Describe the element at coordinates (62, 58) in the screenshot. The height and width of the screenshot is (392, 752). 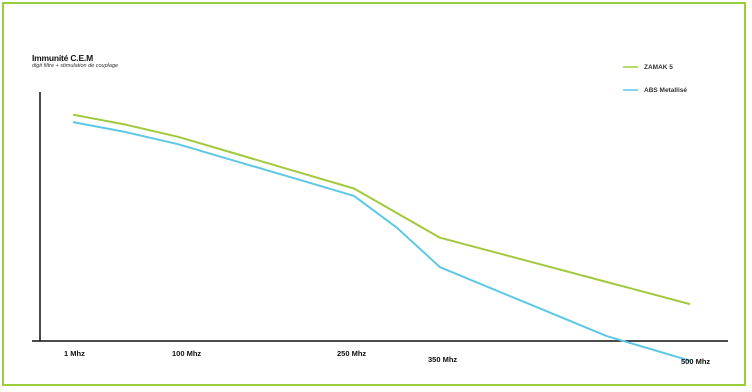
I see `chart-title: Immunité C.E.M` at that location.